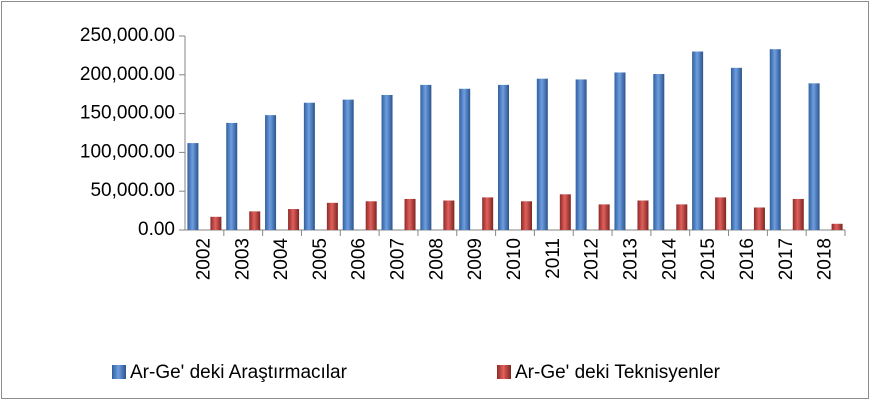  What do you see at coordinates (127, 113) in the screenshot?
I see `y-tick-label: 150,000.00` at bounding box center [127, 113].